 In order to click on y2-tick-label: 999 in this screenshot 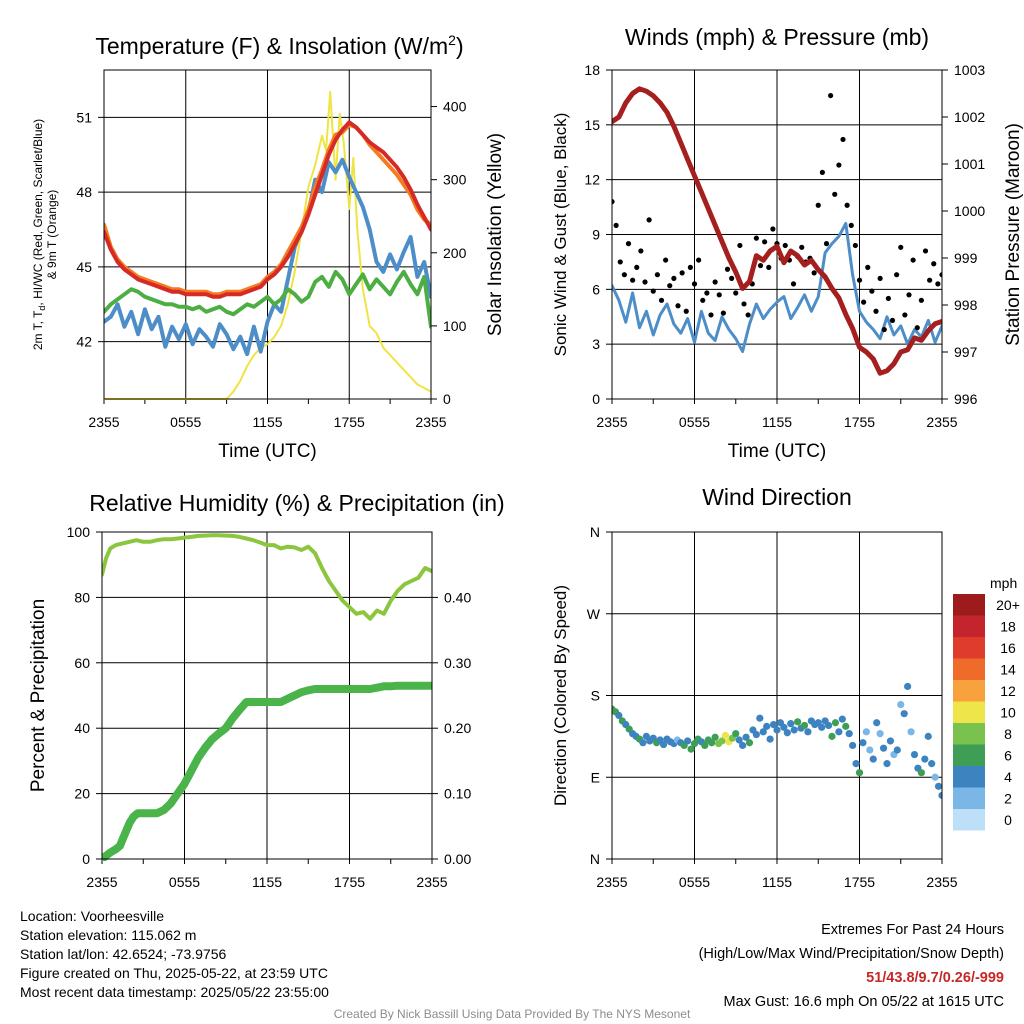, I will do `click(966, 258)`.